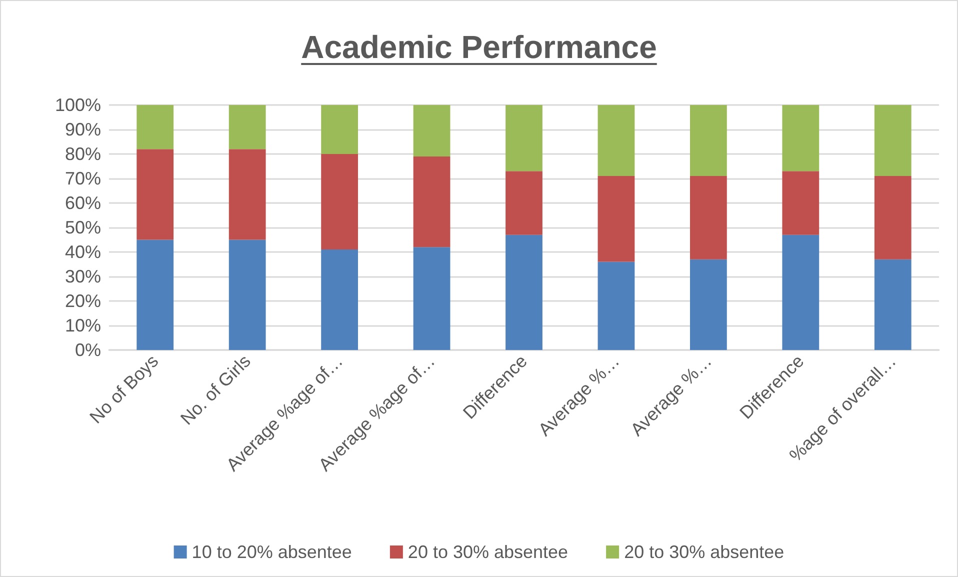  Describe the element at coordinates (82, 130) in the screenshot. I see `y-tick-label: 90%` at that location.